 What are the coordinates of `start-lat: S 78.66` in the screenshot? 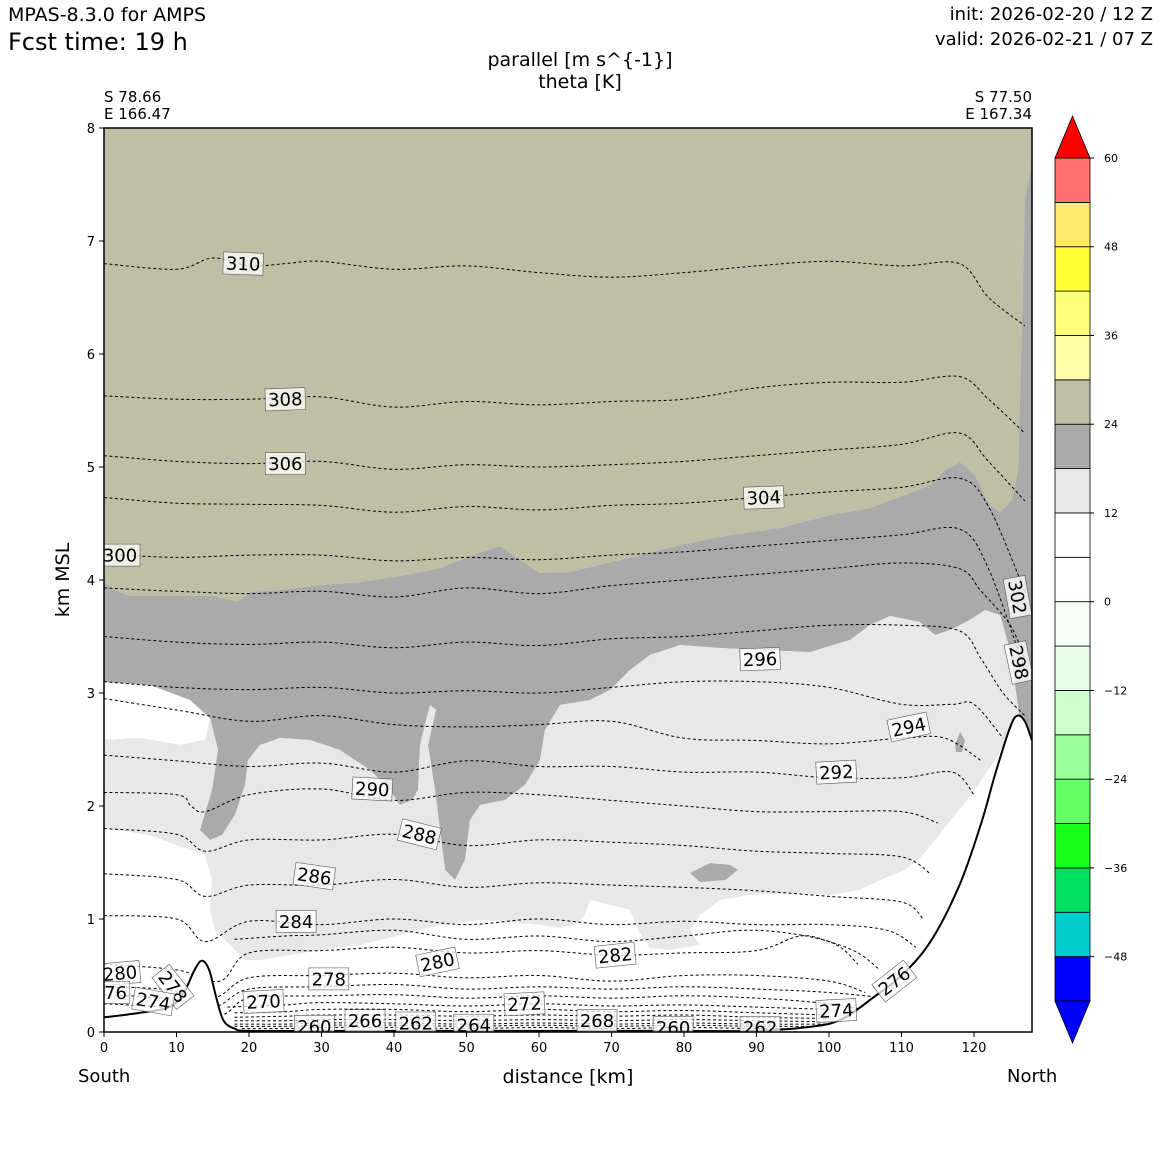 It's located at (133, 97).